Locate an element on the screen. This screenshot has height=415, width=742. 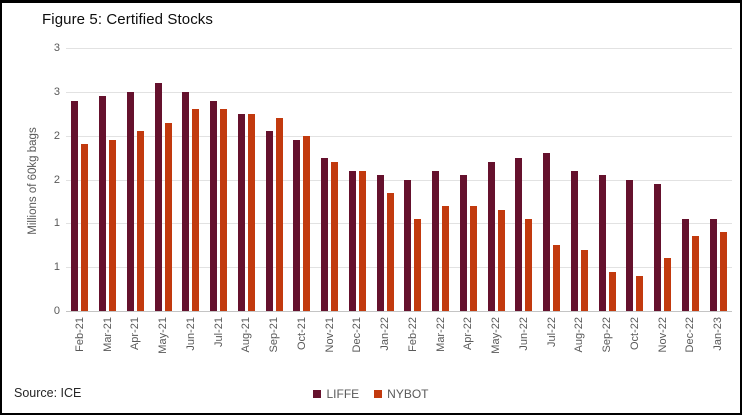
x-tick-cell: Apr-21 is located at coordinates (136, 344).